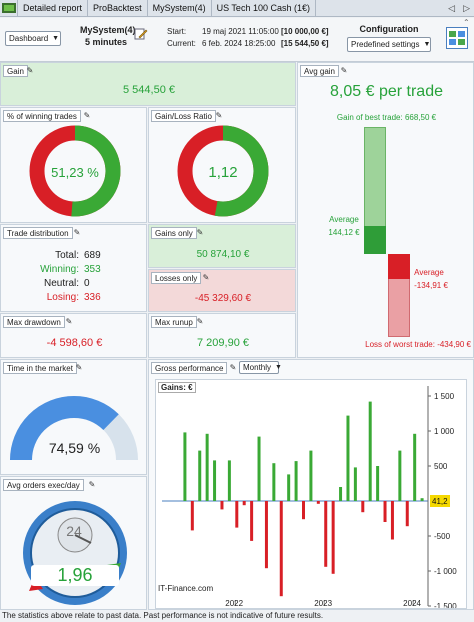 This screenshot has width=474, height=622. What do you see at coordinates (108, 30) in the screenshot?
I see `system-name: MySystem(4)` at bounding box center [108, 30].